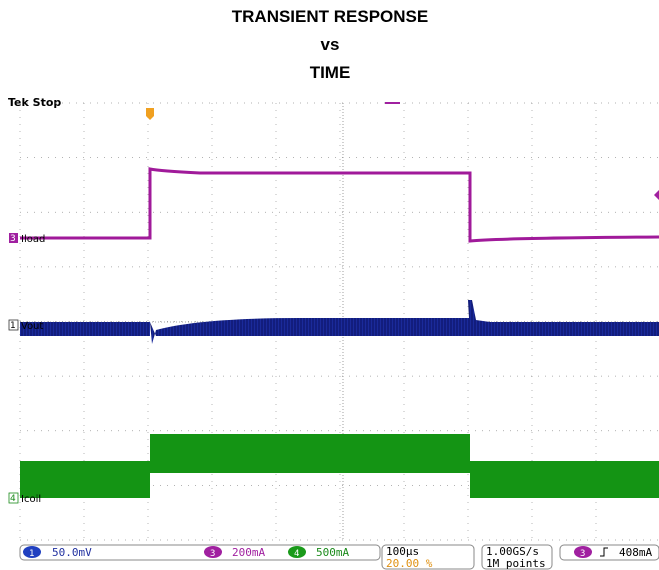  What do you see at coordinates (34, 102) in the screenshot?
I see `scope-header: Tek Stop` at bounding box center [34, 102].